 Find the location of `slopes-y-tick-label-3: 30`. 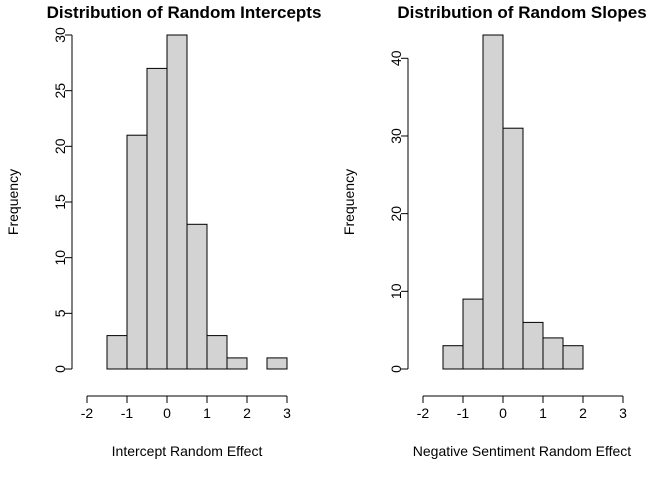

slopes-y-tick-label-3: 30 is located at coordinates (396, 136).